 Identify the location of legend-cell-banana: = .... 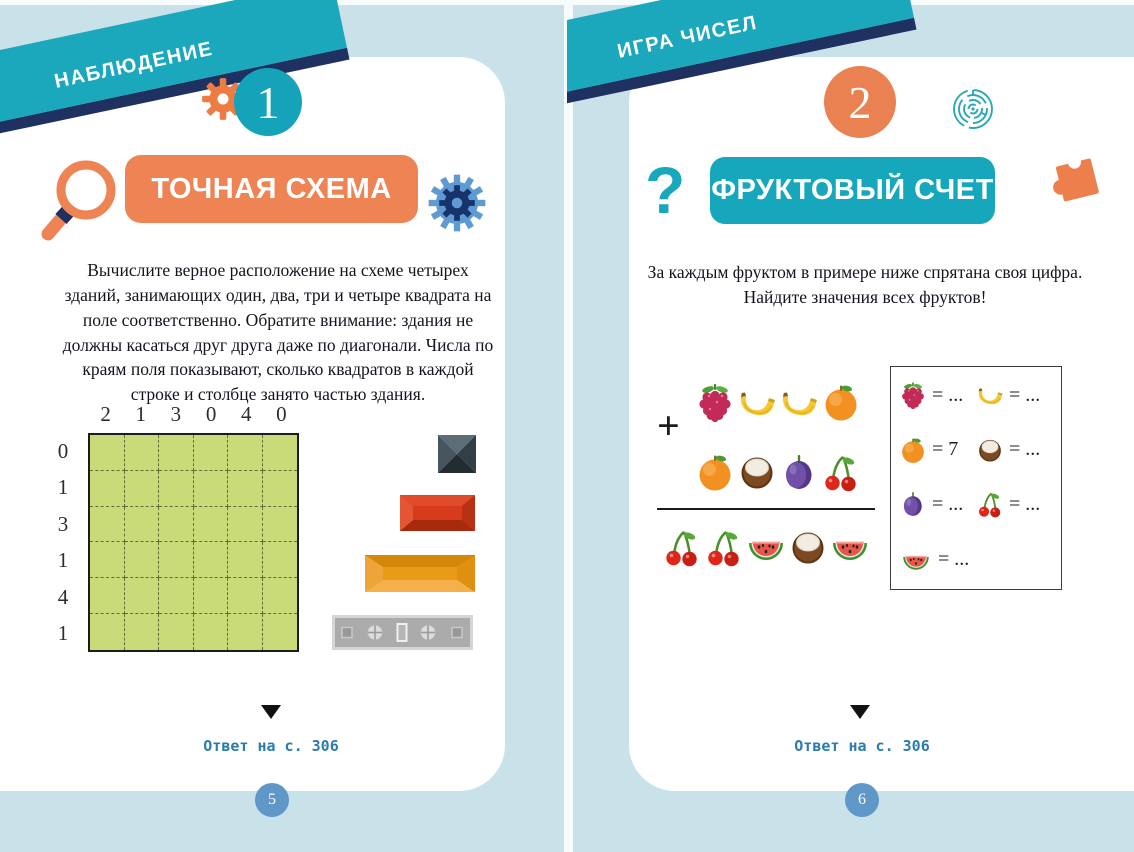
(1014, 395).